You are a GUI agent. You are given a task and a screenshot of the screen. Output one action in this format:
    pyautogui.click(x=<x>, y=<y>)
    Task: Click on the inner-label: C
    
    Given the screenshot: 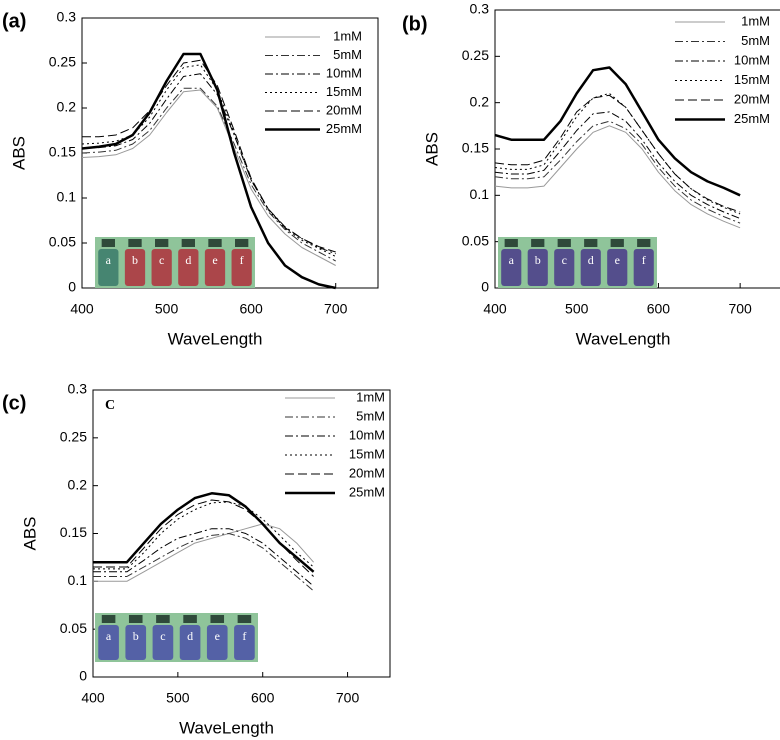 What is the action you would take?
    pyautogui.click(x=110, y=405)
    